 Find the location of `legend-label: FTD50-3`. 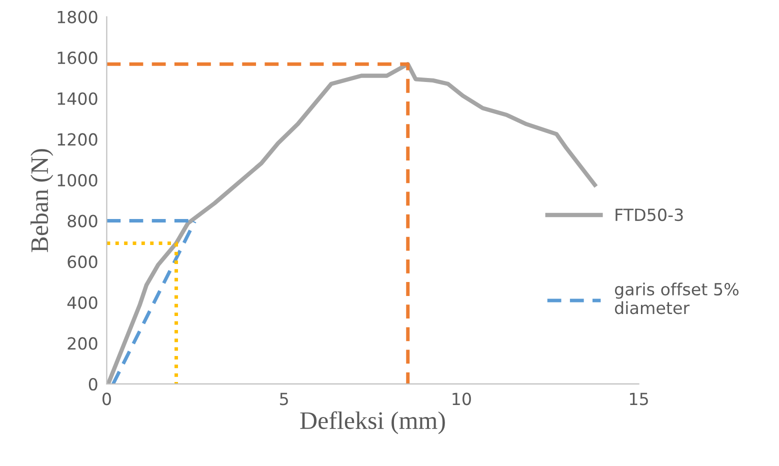

legend-label: FTD50-3 is located at coordinates (649, 215).